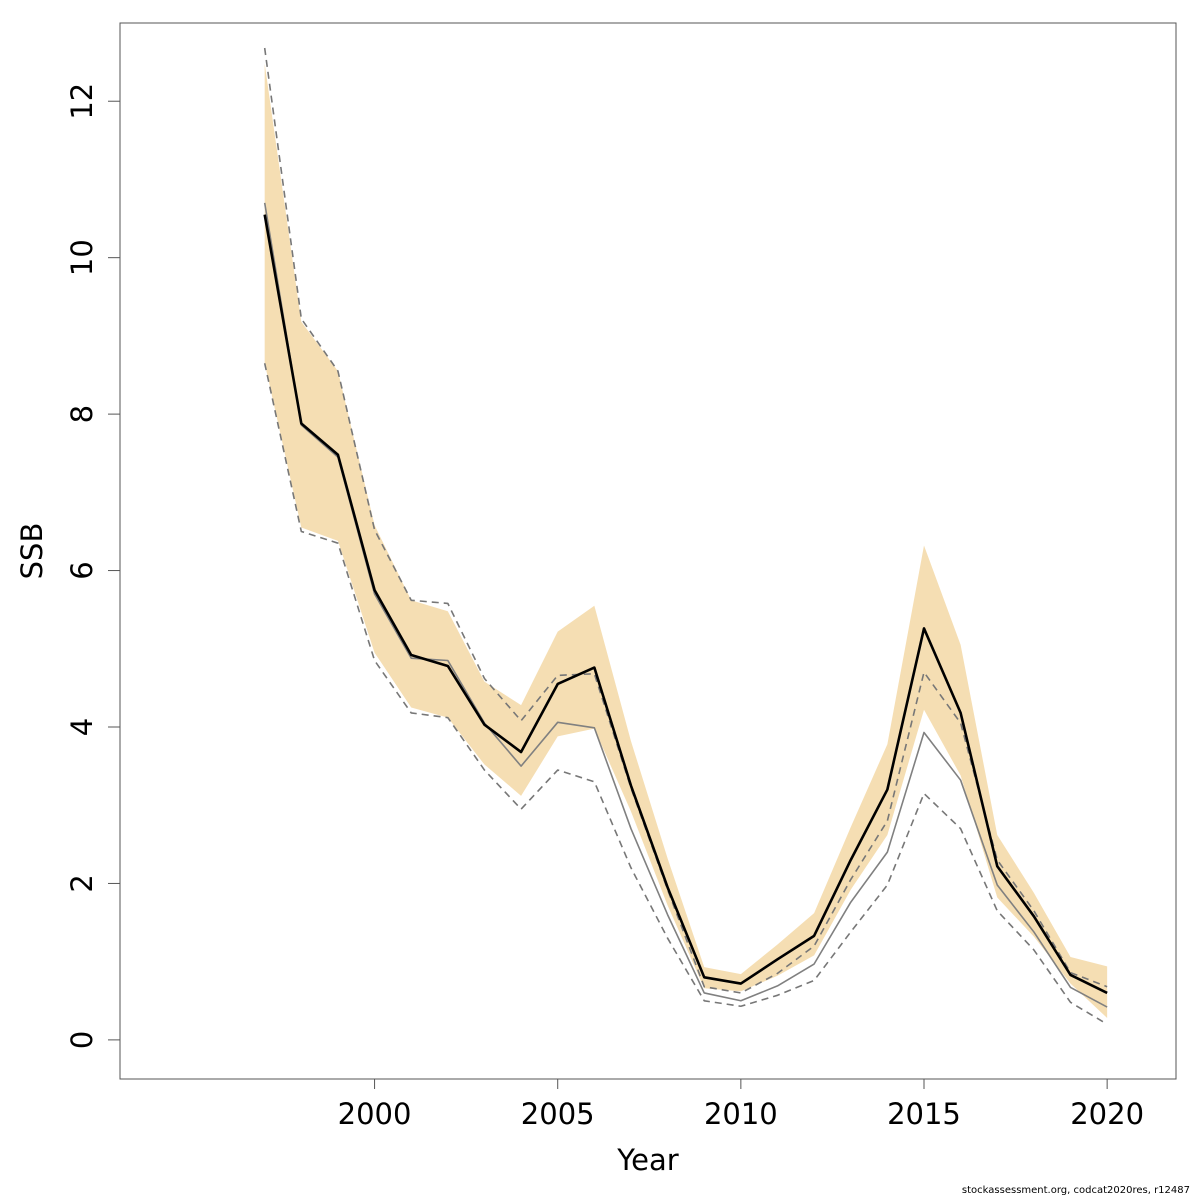 Image resolution: width=1200 pixels, height=1200 pixels. Describe the element at coordinates (1107, 1114) in the screenshot. I see `x-tick-label: 2020` at that location.